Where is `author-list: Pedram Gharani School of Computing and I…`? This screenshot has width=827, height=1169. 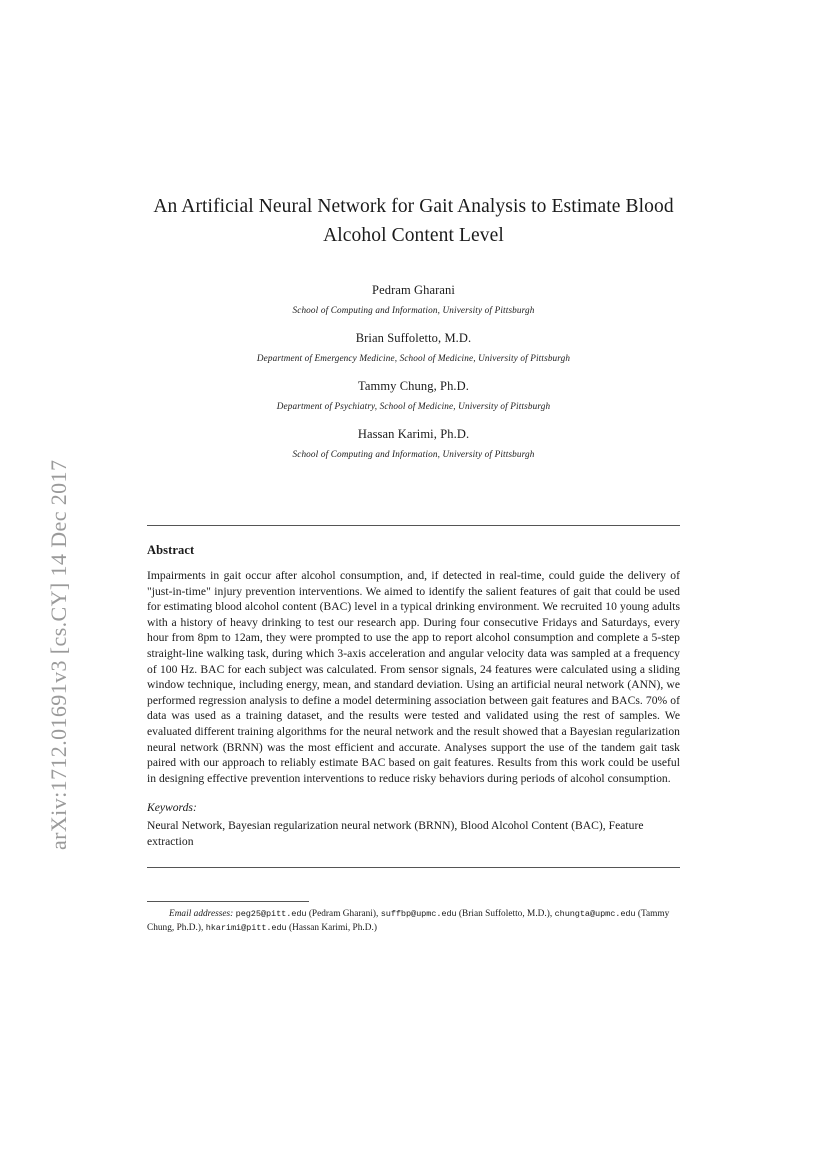
author-list: Pedram Gharani School of Computing and I… is located at coordinates (413, 372).